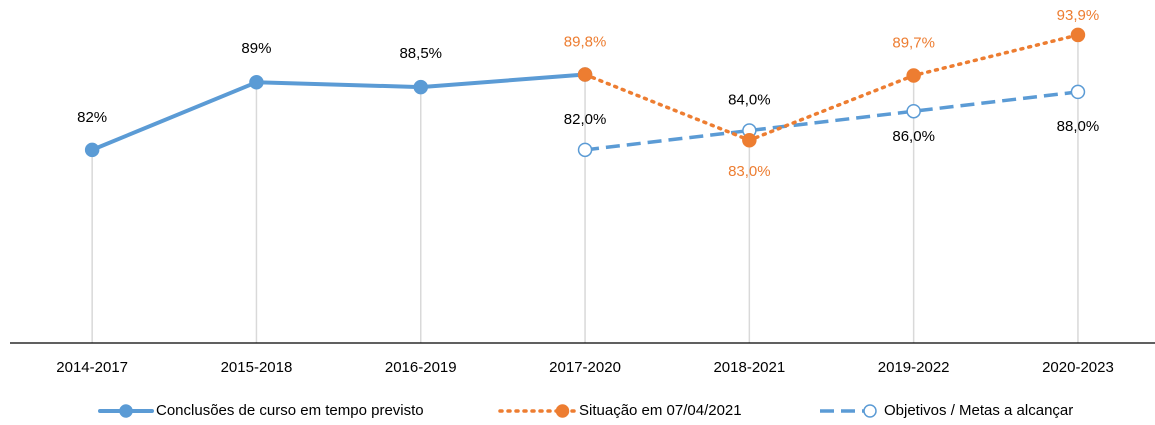  Describe the element at coordinates (257, 367) in the screenshot. I see `x-tick-label: 2015-2018` at that location.